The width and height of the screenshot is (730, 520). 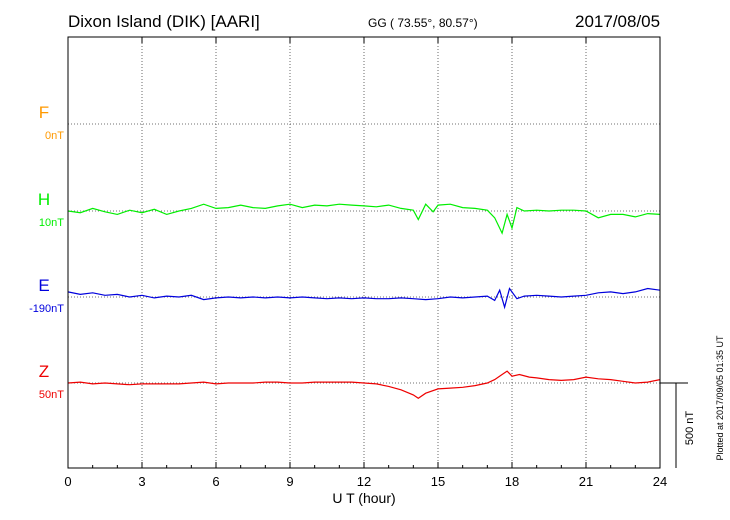 What do you see at coordinates (44, 371) in the screenshot?
I see `series-name-z: Z` at bounding box center [44, 371].